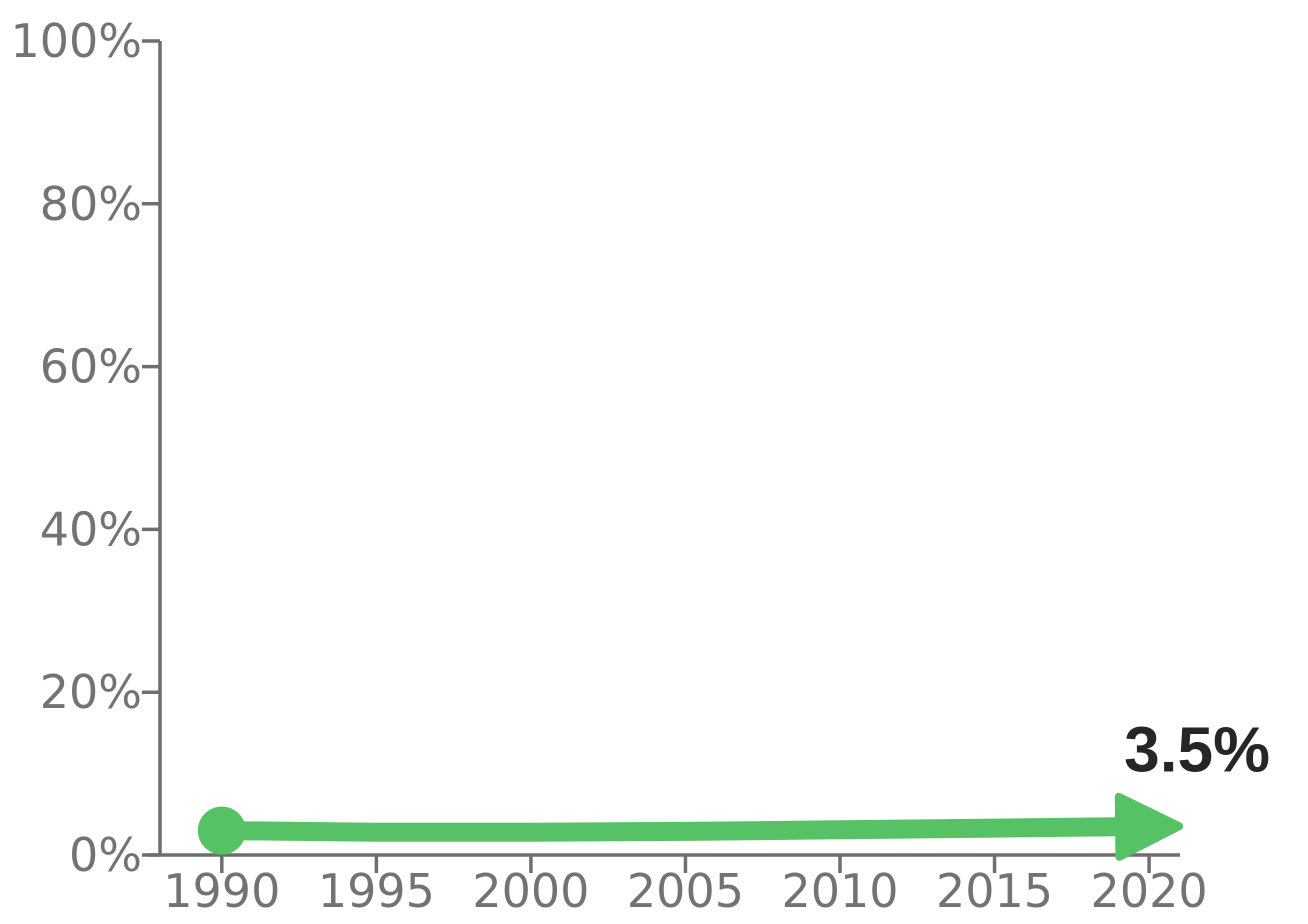 The image size is (1308, 924). I want to click on end-value-label: 3.5%, so click(1197, 750).